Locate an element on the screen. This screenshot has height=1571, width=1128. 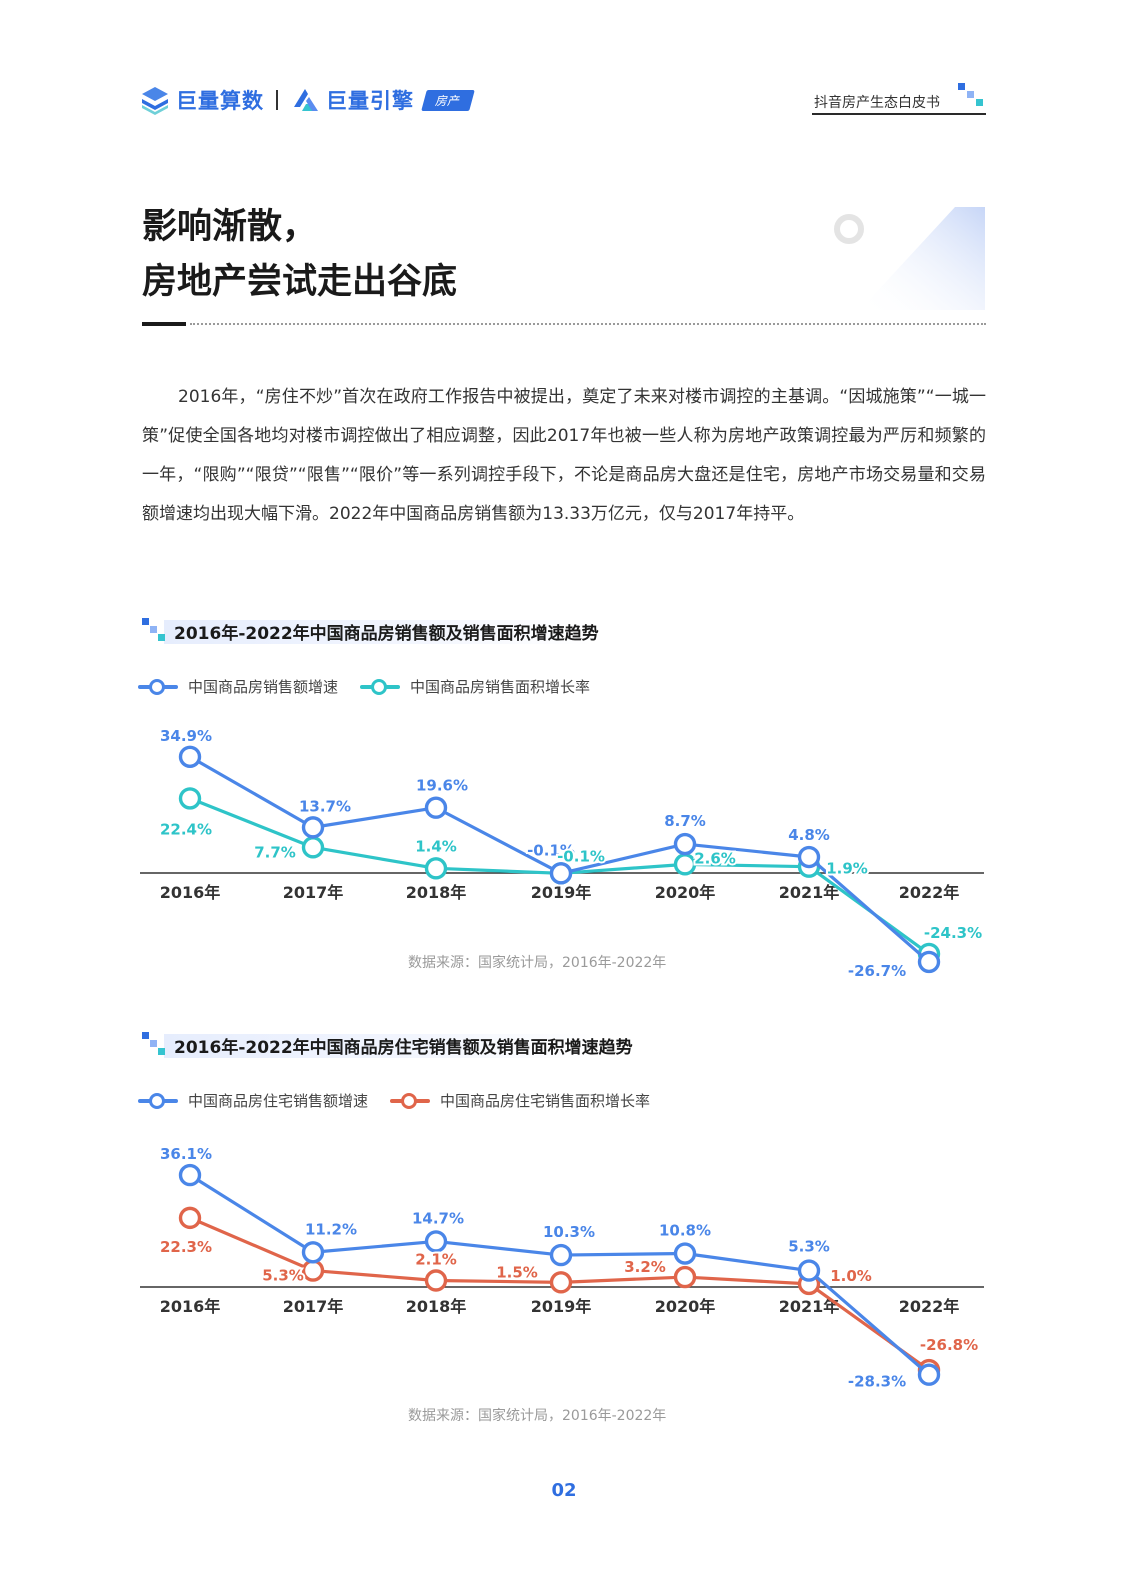
chart2-title: 2016年-2022年中国商品房住宅销售额及销售面积增速趋势 is located at coordinates (403, 1047).